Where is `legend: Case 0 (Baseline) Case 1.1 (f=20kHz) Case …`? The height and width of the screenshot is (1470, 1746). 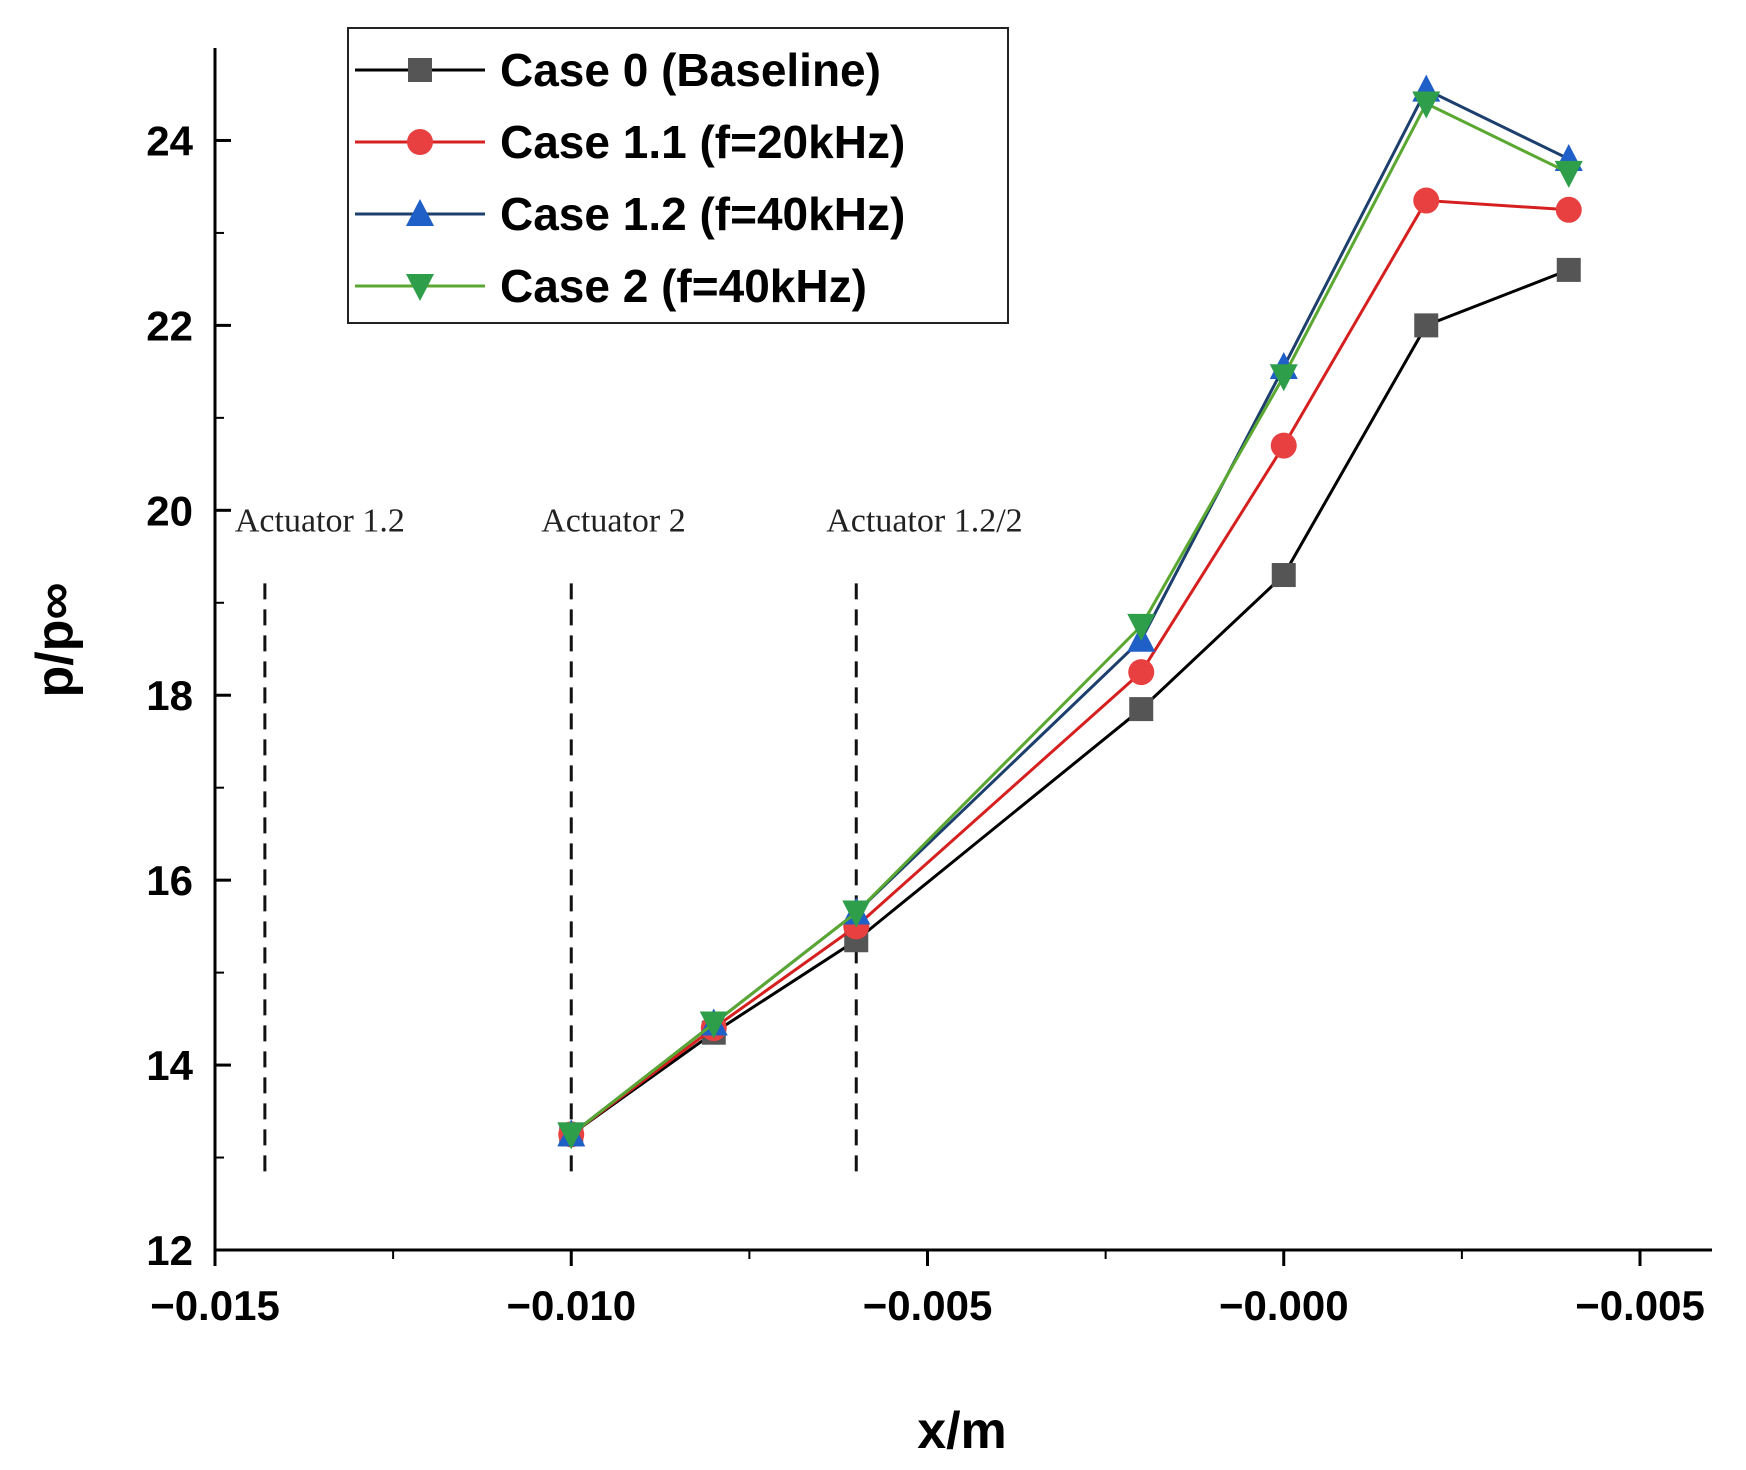 legend: Case 0 (Baseline) Case 1.1 (f=20kHz) Case … is located at coordinates (678, 175).